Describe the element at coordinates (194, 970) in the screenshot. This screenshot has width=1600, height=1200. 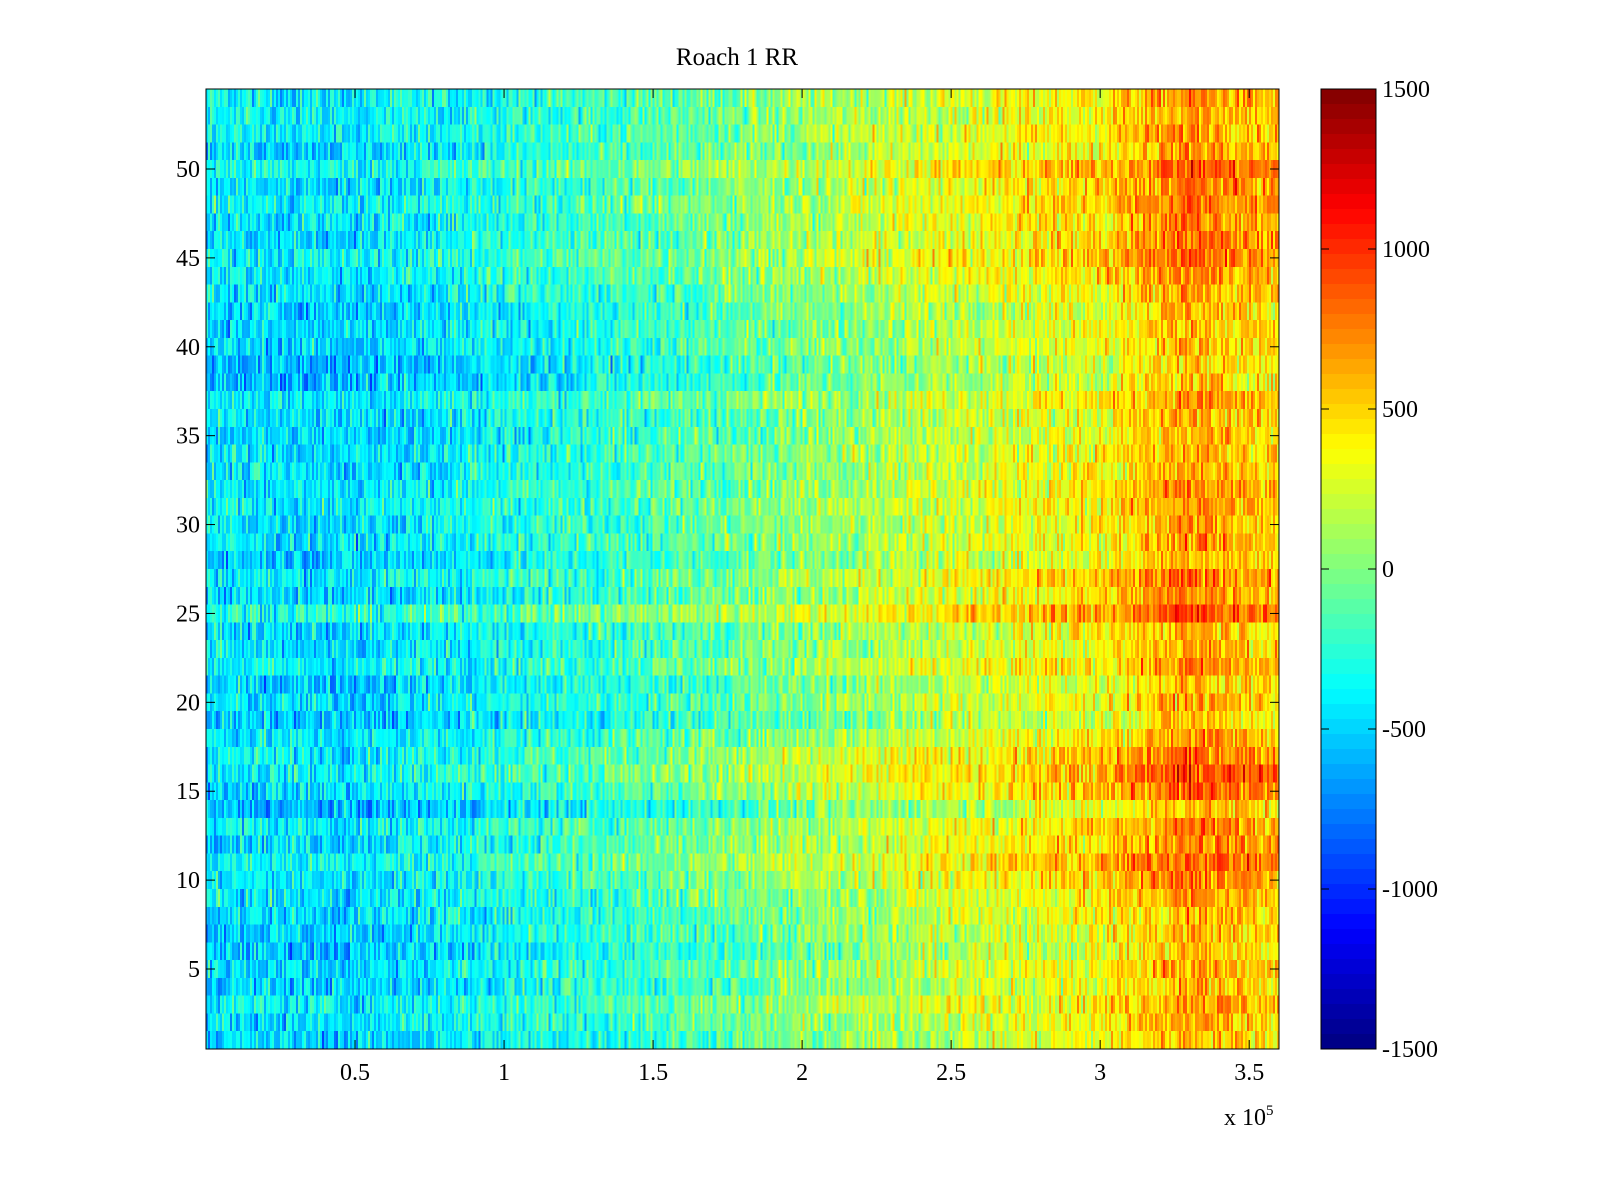
I see `y-tick-label: 5` at that location.